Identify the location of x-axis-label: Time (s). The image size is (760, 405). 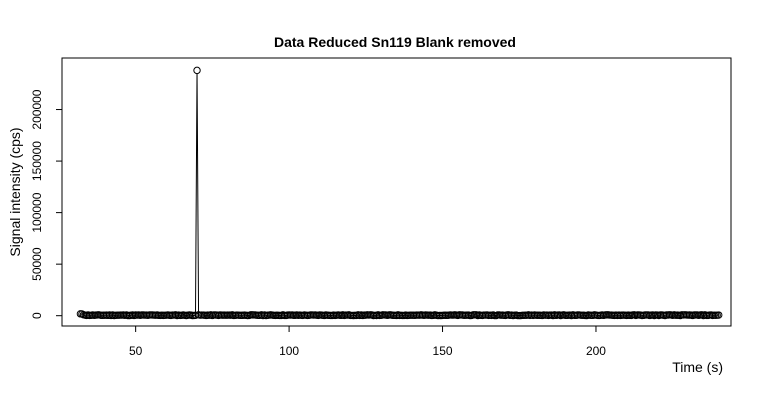
(697, 367).